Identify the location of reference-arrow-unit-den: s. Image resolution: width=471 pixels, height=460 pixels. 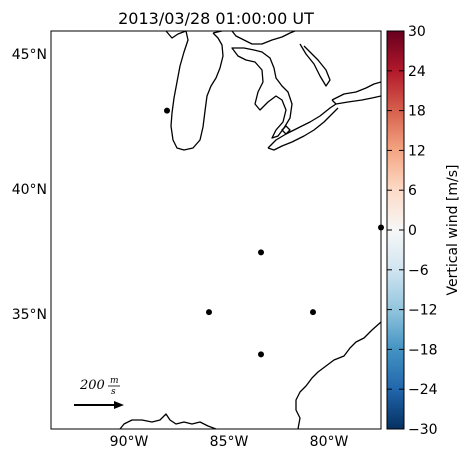
(113, 392).